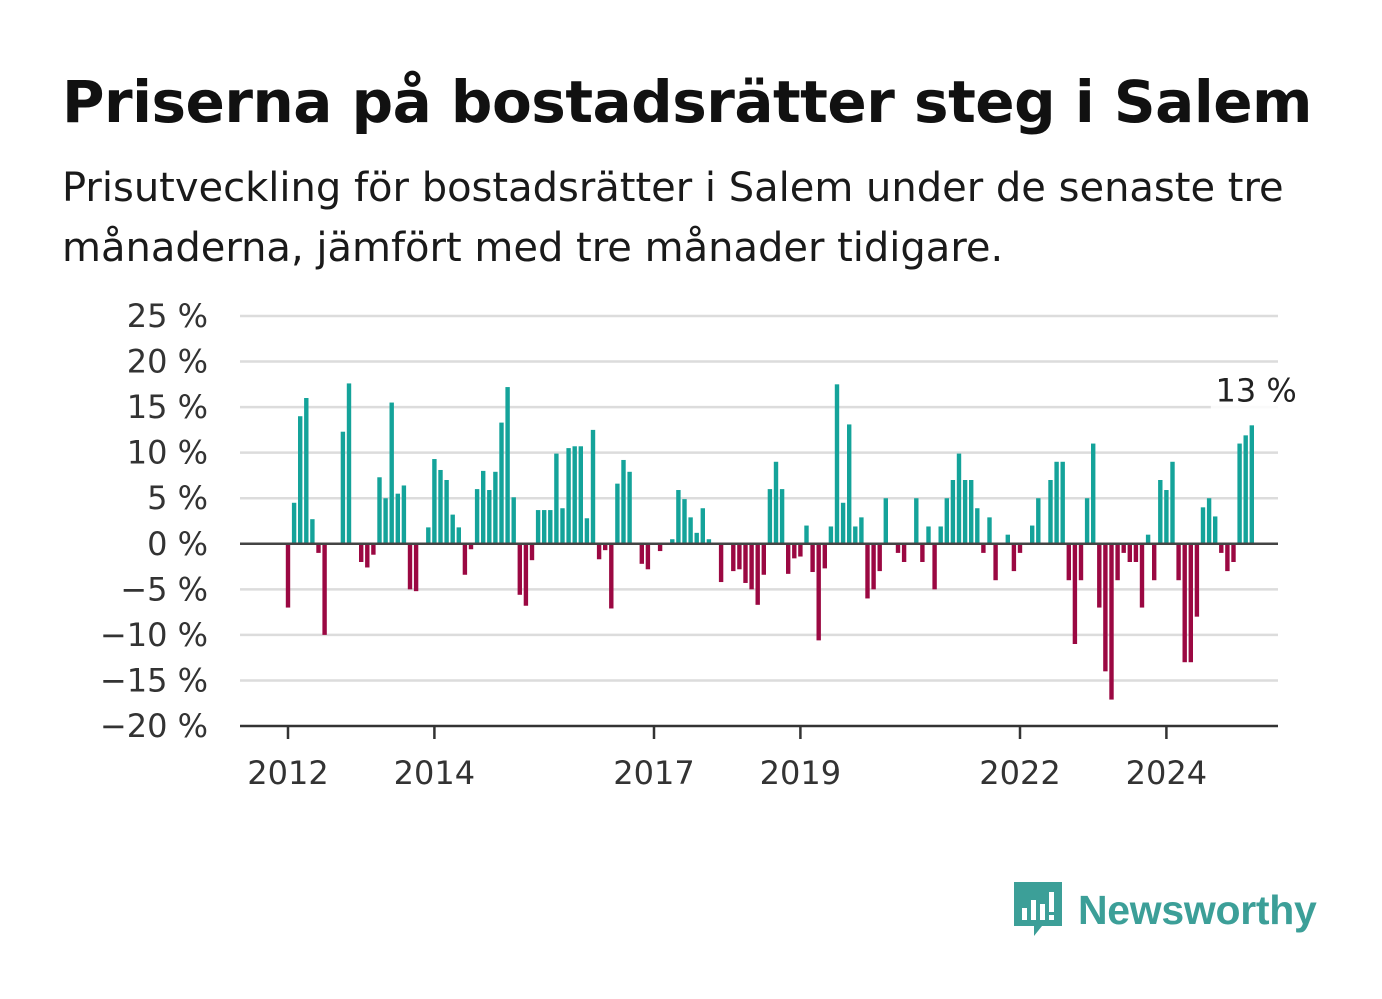  What do you see at coordinates (1258, 391) in the screenshot?
I see `annotation-background` at bounding box center [1258, 391].